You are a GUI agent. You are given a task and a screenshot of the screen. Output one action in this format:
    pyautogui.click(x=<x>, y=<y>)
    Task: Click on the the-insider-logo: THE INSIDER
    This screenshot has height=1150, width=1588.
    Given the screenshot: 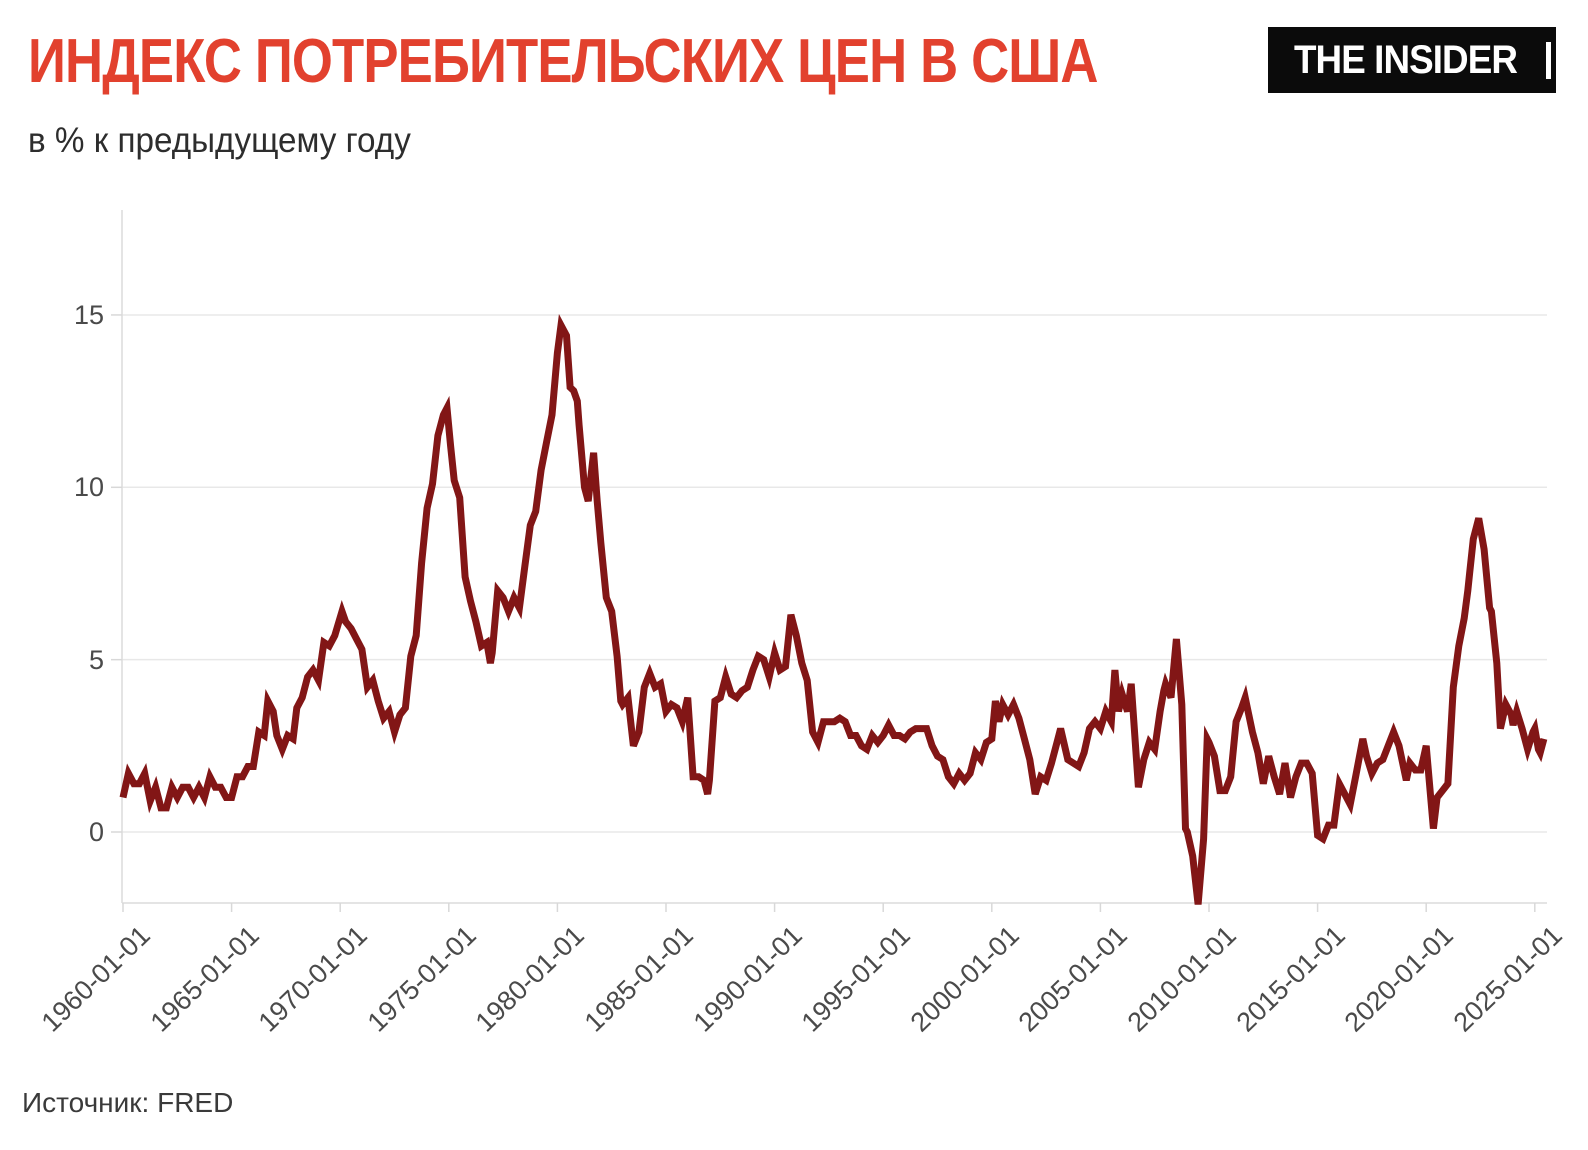 What is the action you would take?
    pyautogui.click(x=1412, y=60)
    